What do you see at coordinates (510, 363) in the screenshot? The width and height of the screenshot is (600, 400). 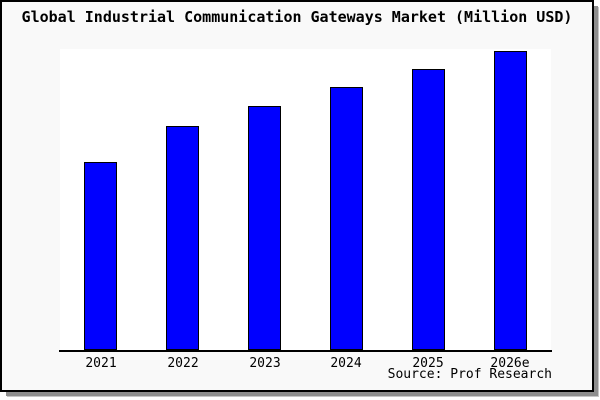 I see `x-tick-label-2026e: 2026e` at bounding box center [510, 363].